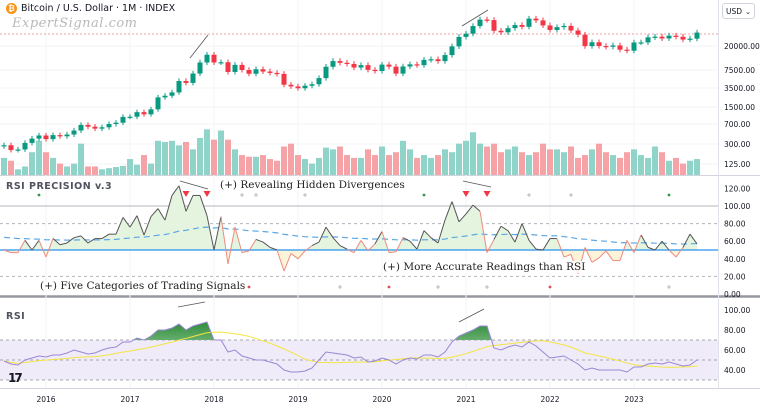 The width and height of the screenshot is (760, 411). I want to click on time-tick-label: 2016, so click(45, 399).